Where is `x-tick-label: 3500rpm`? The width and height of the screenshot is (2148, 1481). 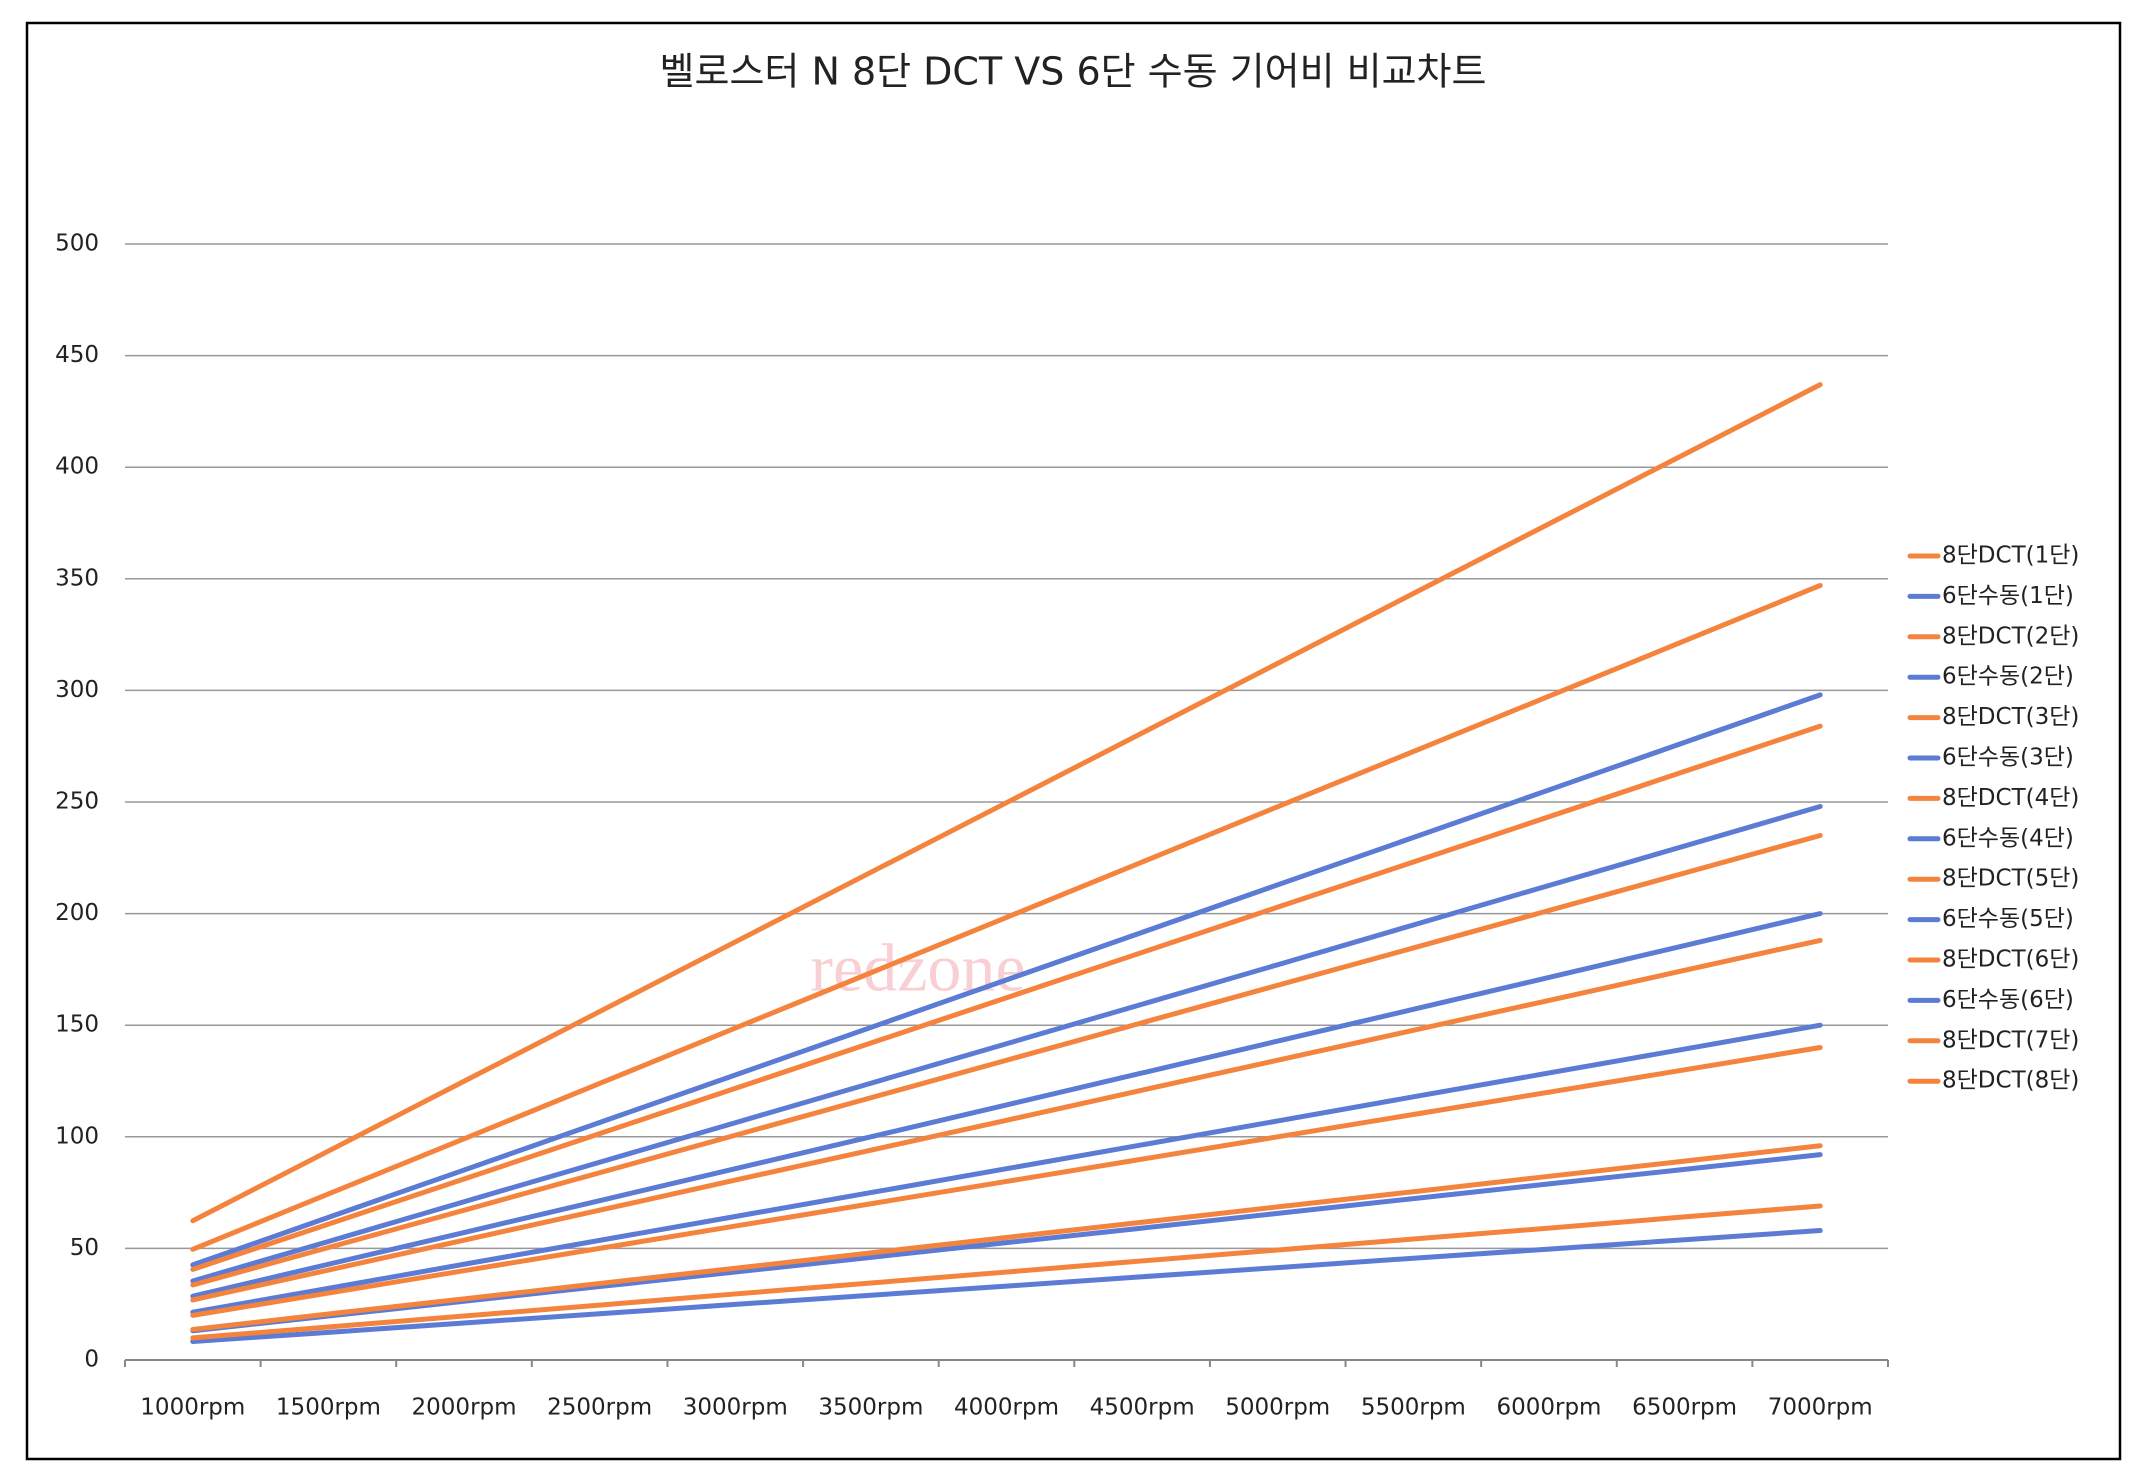 x-tick-label: 3500rpm is located at coordinates (870, 1408).